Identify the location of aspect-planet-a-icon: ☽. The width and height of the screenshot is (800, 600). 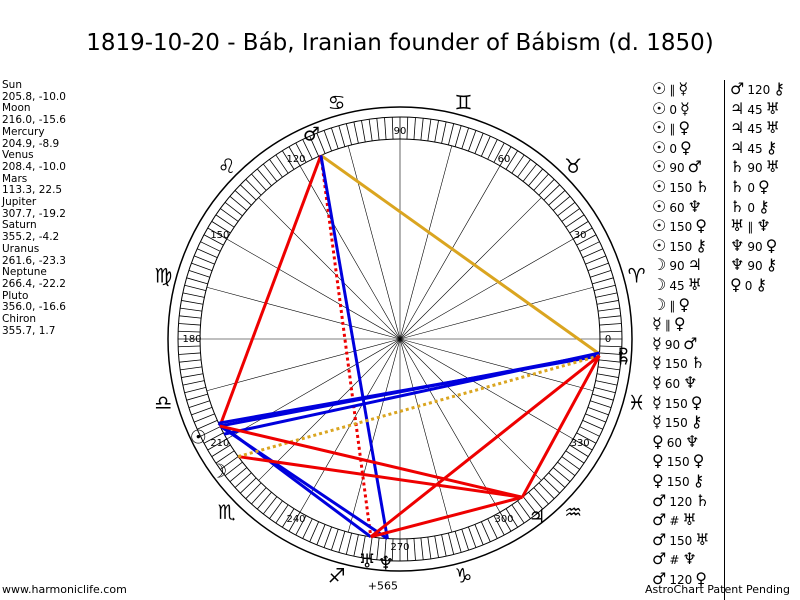
(659, 265).